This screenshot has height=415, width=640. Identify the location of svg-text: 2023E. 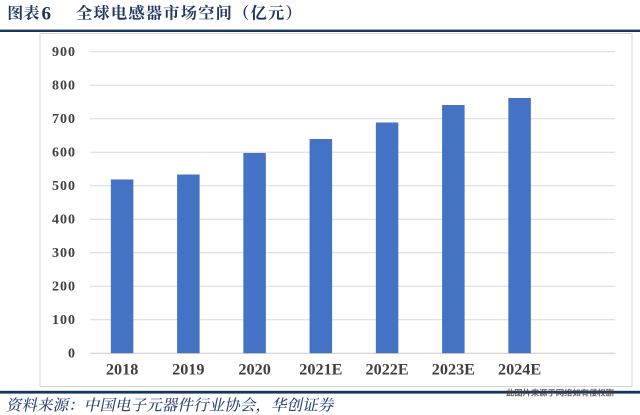
(453, 370).